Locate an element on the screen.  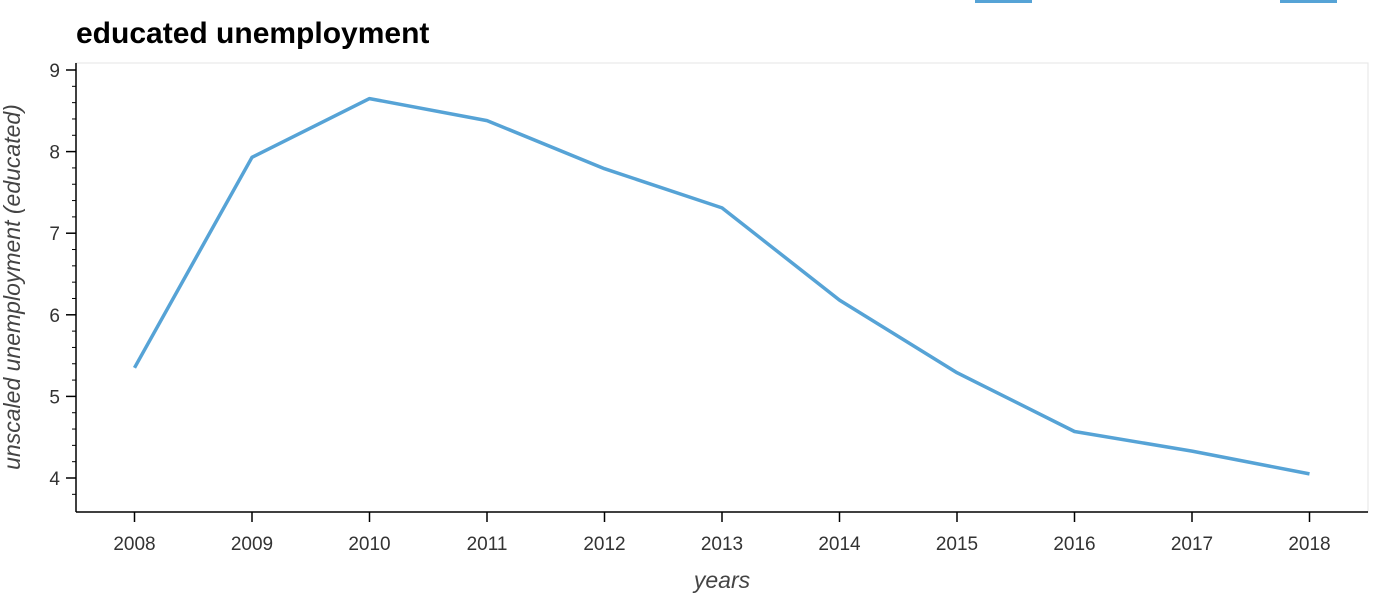
x-tick-label: 2010 is located at coordinates (369, 544).